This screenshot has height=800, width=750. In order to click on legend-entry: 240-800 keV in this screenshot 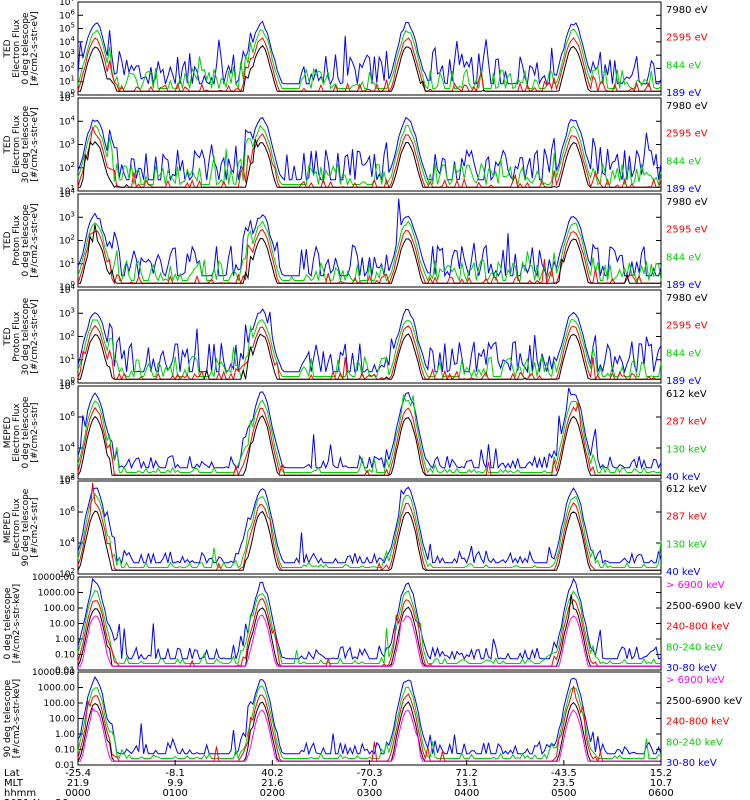, I will do `click(698, 627)`.